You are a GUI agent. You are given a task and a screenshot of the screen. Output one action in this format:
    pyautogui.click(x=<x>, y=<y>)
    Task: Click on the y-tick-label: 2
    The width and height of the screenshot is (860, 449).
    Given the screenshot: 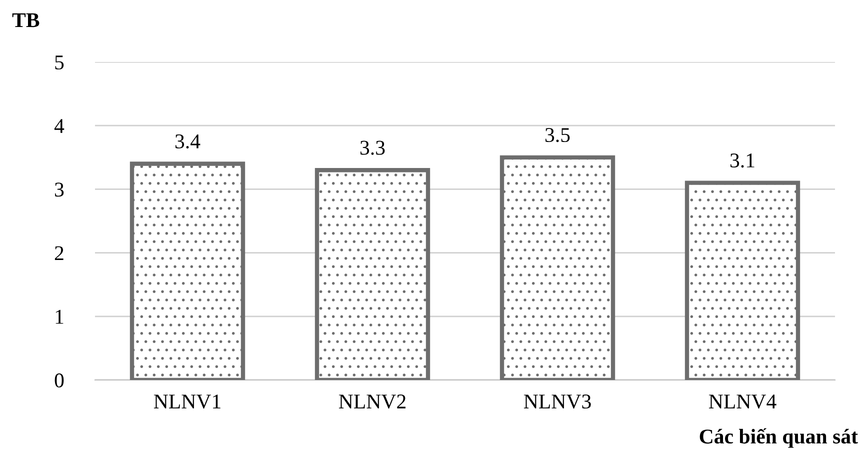 What is the action you would take?
    pyautogui.click(x=59, y=253)
    